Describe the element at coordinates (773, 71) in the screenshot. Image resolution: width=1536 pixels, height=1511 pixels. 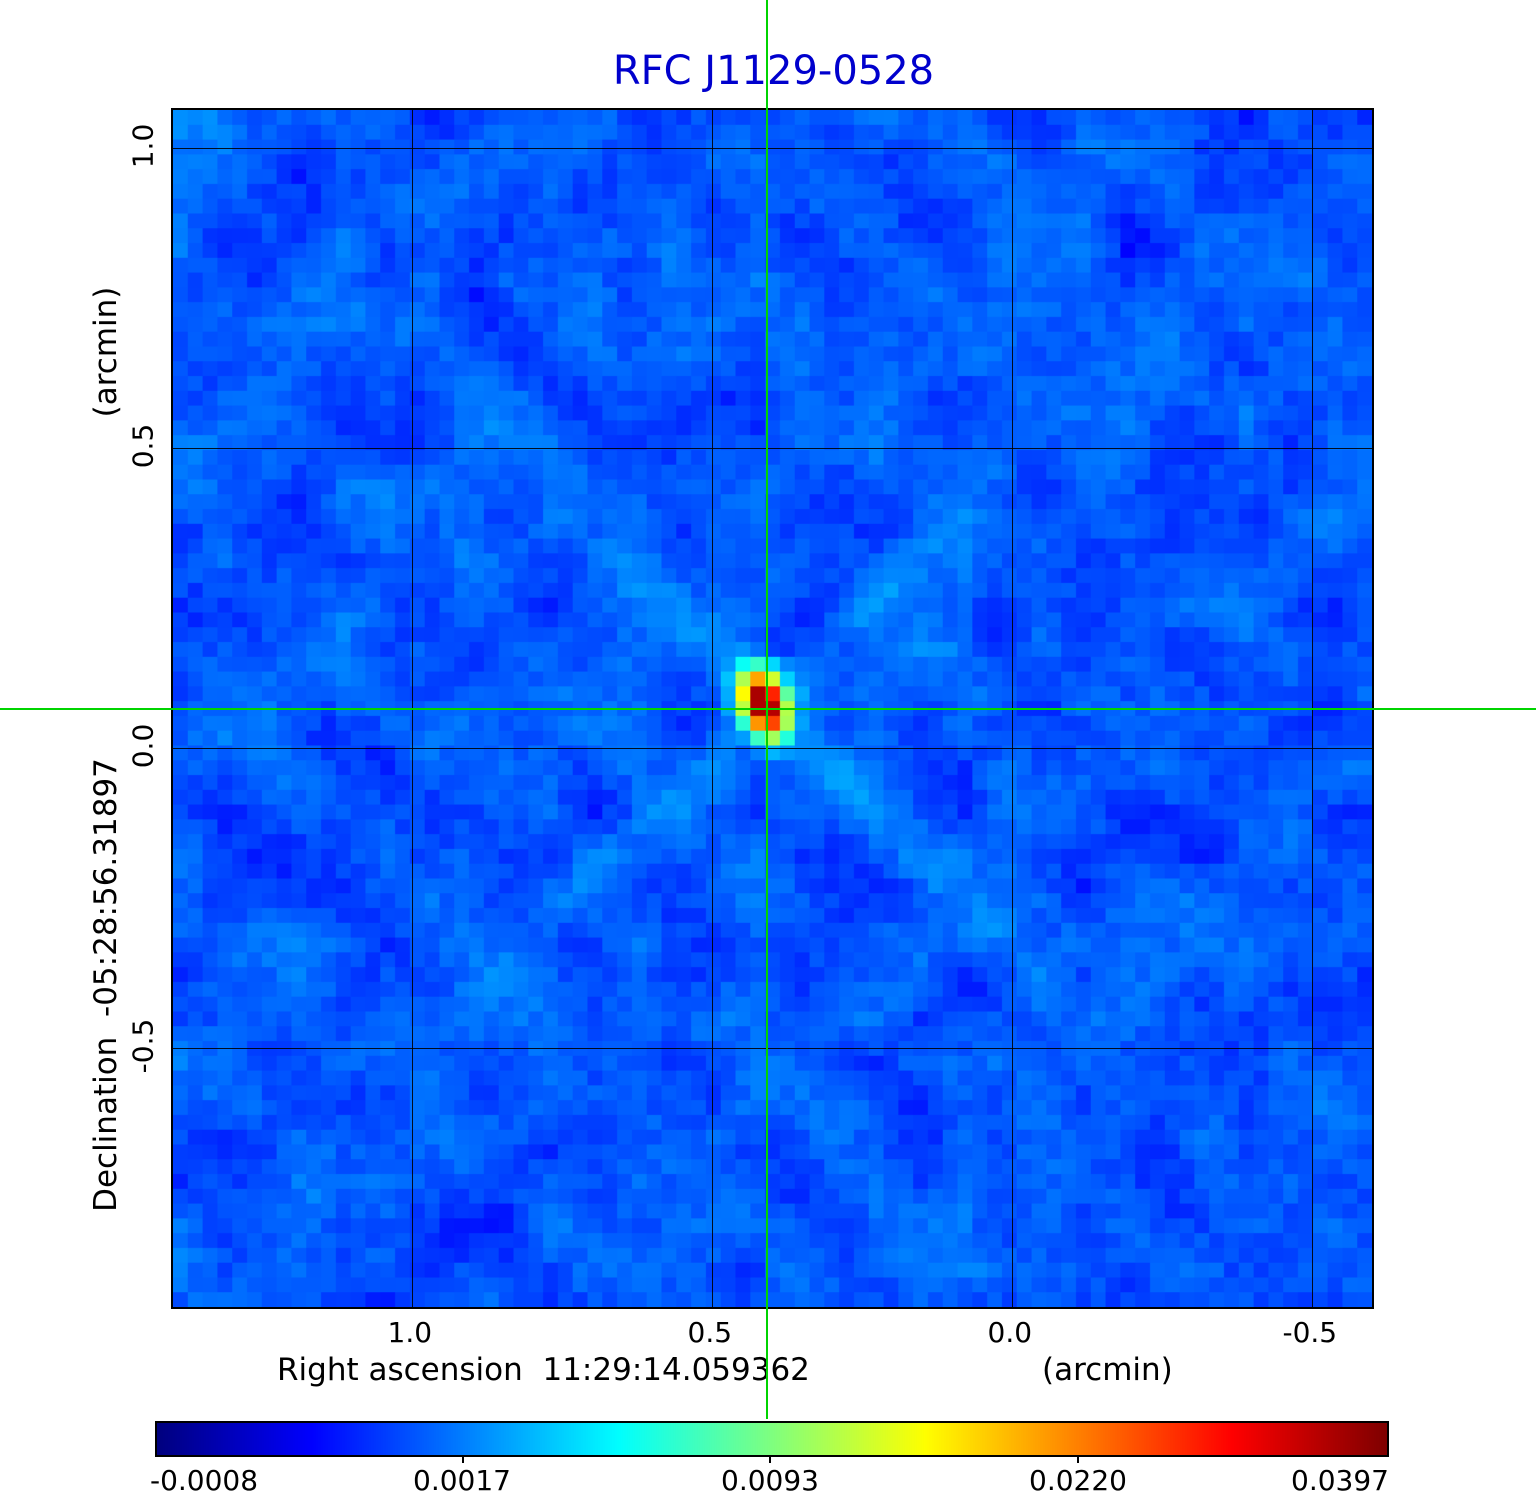
I see `plot-title: RFC J1129-0528` at that location.